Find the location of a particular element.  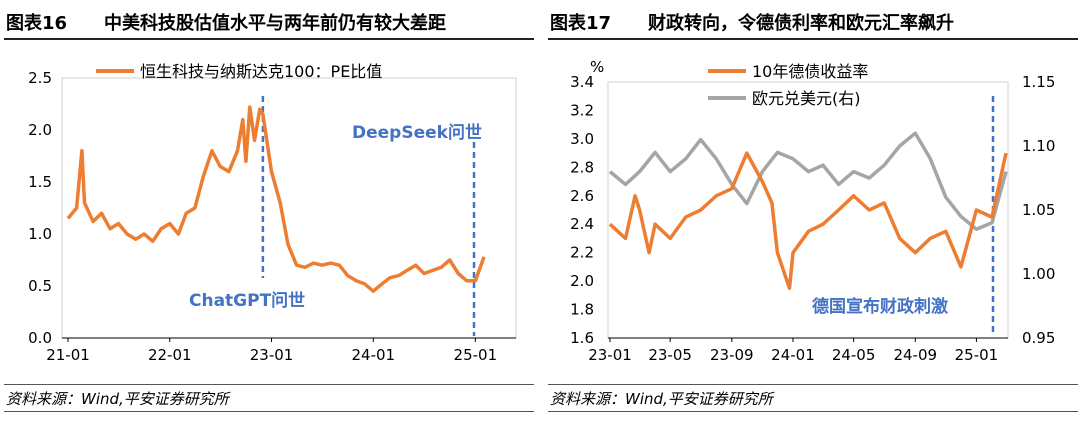

figure-17-title: 财政转向，令德债利率和欧元汇率飙升 is located at coordinates (801, 23).